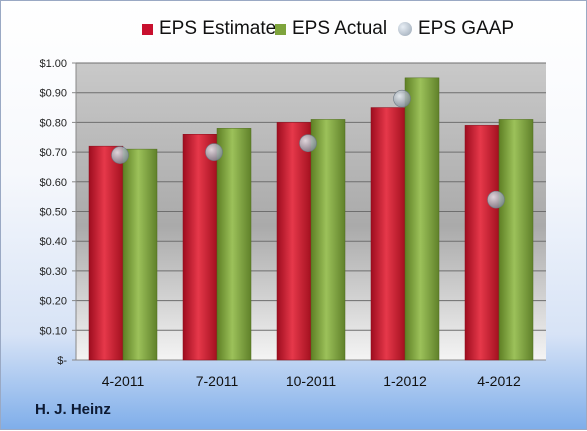  I want to click on y-tick-label: $0.30, so click(53, 272).